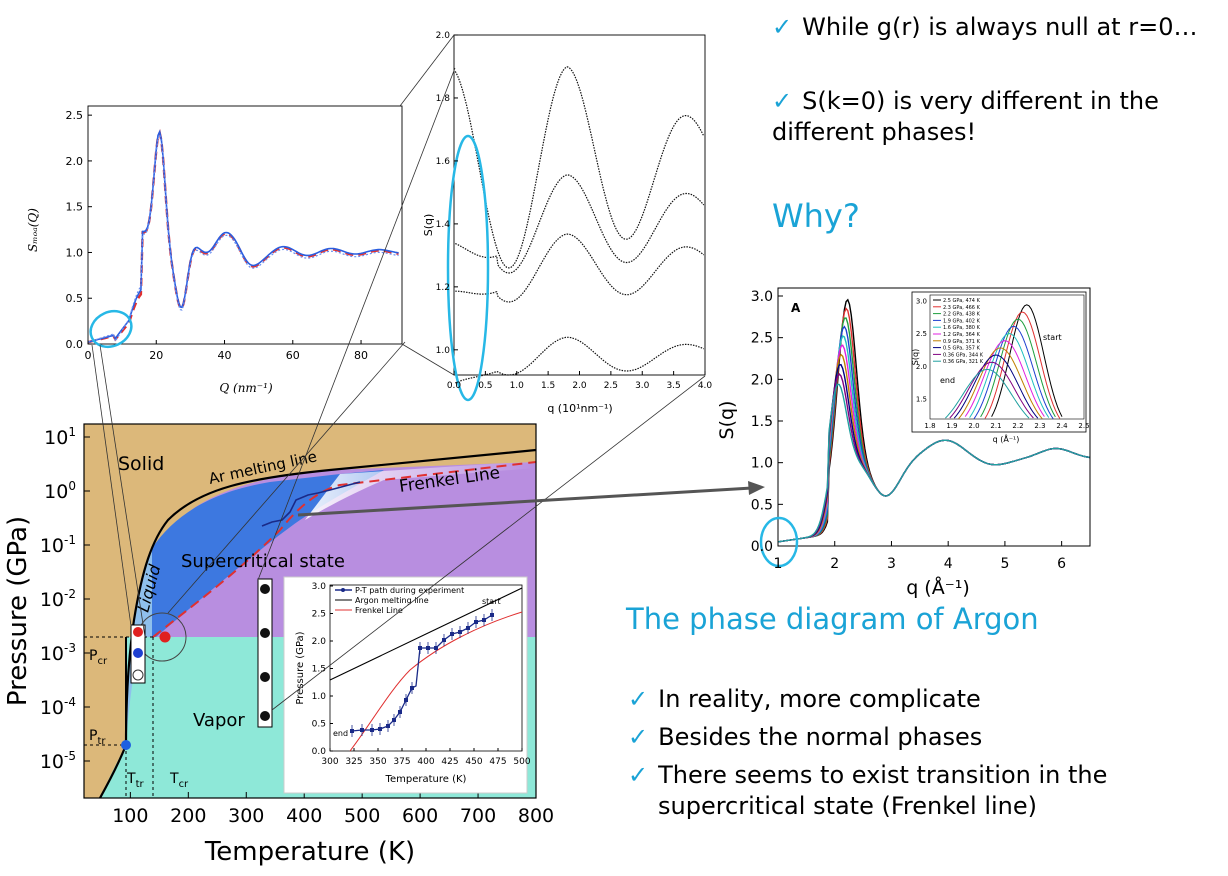 This screenshot has height=876, width=1228. What do you see at coordinates (579, 225) in the screenshot?
I see `sq-curves` at bounding box center [579, 225].